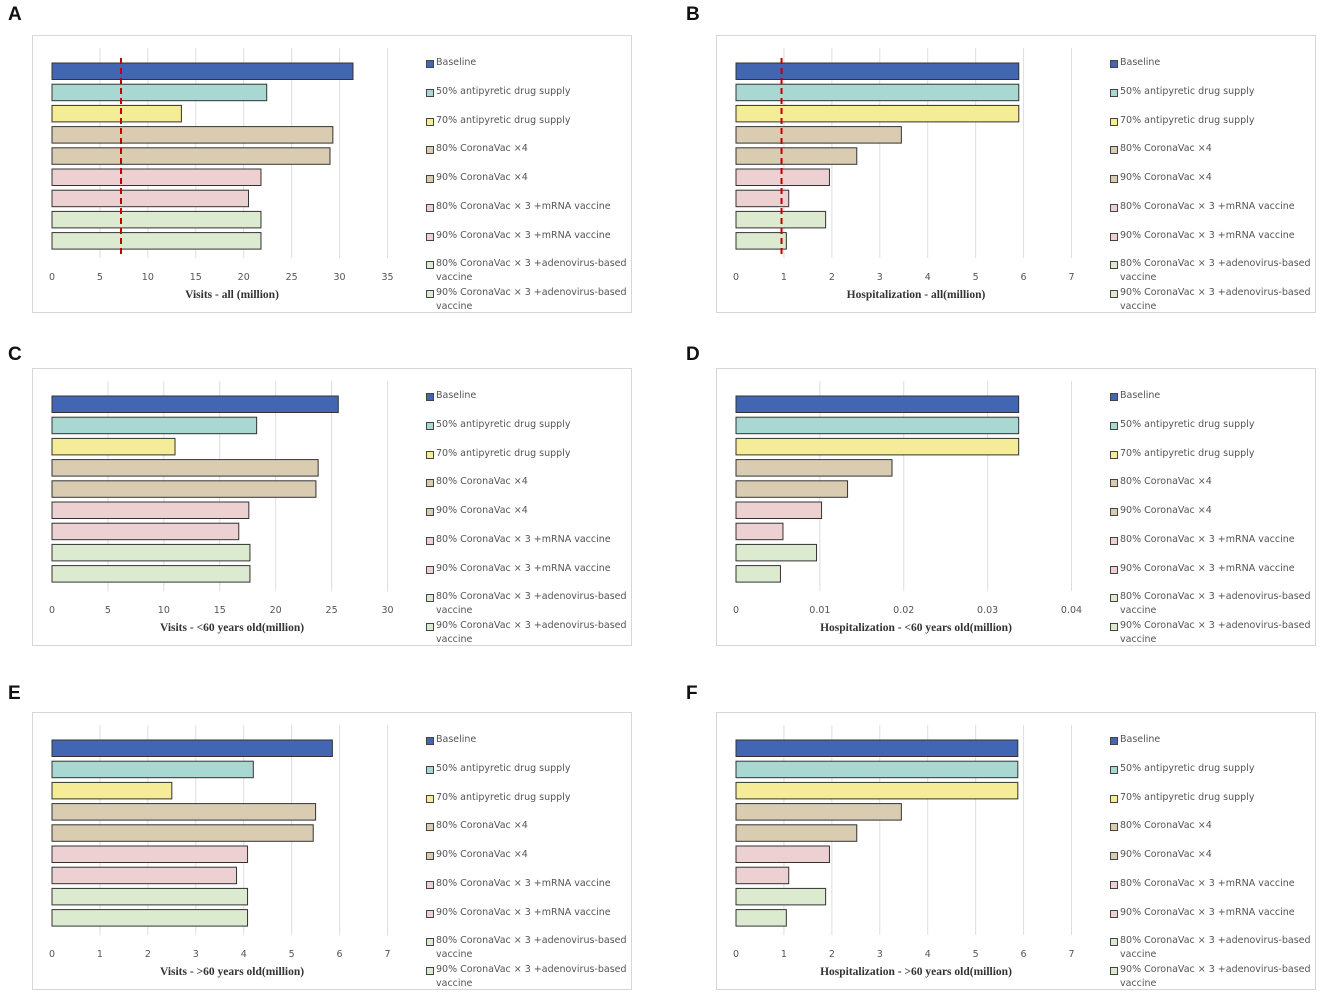 This screenshot has width=1325, height=999. What do you see at coordinates (528, 425) in the screenshot?
I see `legend-item: 50% antipyretic drug supply` at bounding box center [528, 425].